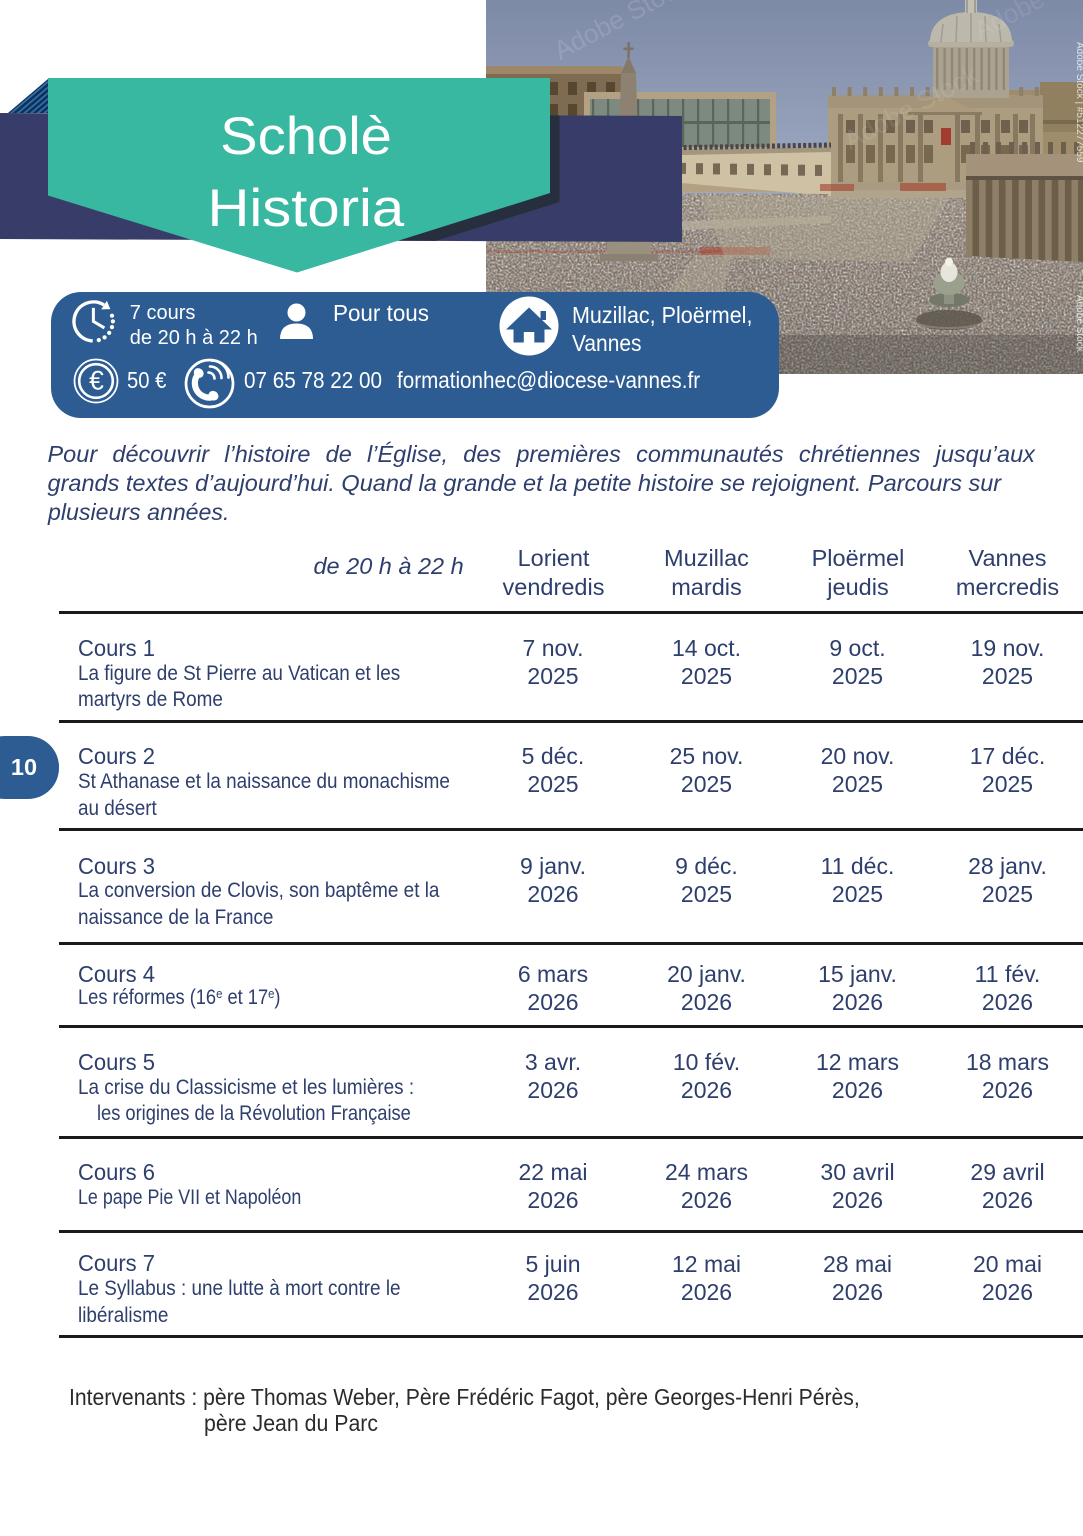  I want to click on svg-text: Adobe Stock, so click(1078, 324).